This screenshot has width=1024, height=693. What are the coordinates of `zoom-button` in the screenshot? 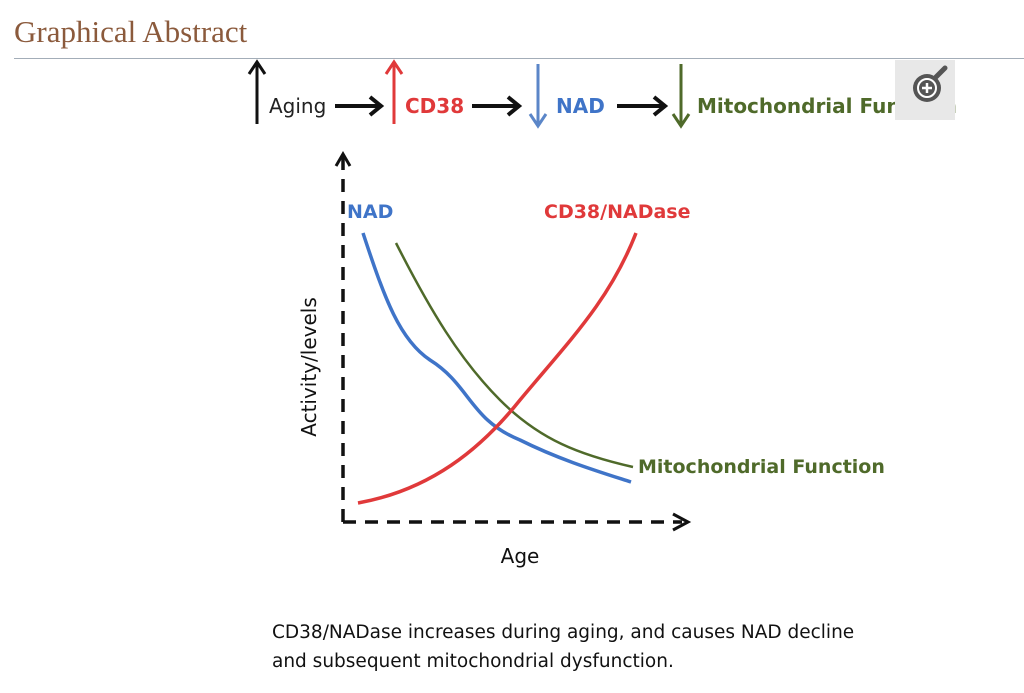 It's located at (925, 90).